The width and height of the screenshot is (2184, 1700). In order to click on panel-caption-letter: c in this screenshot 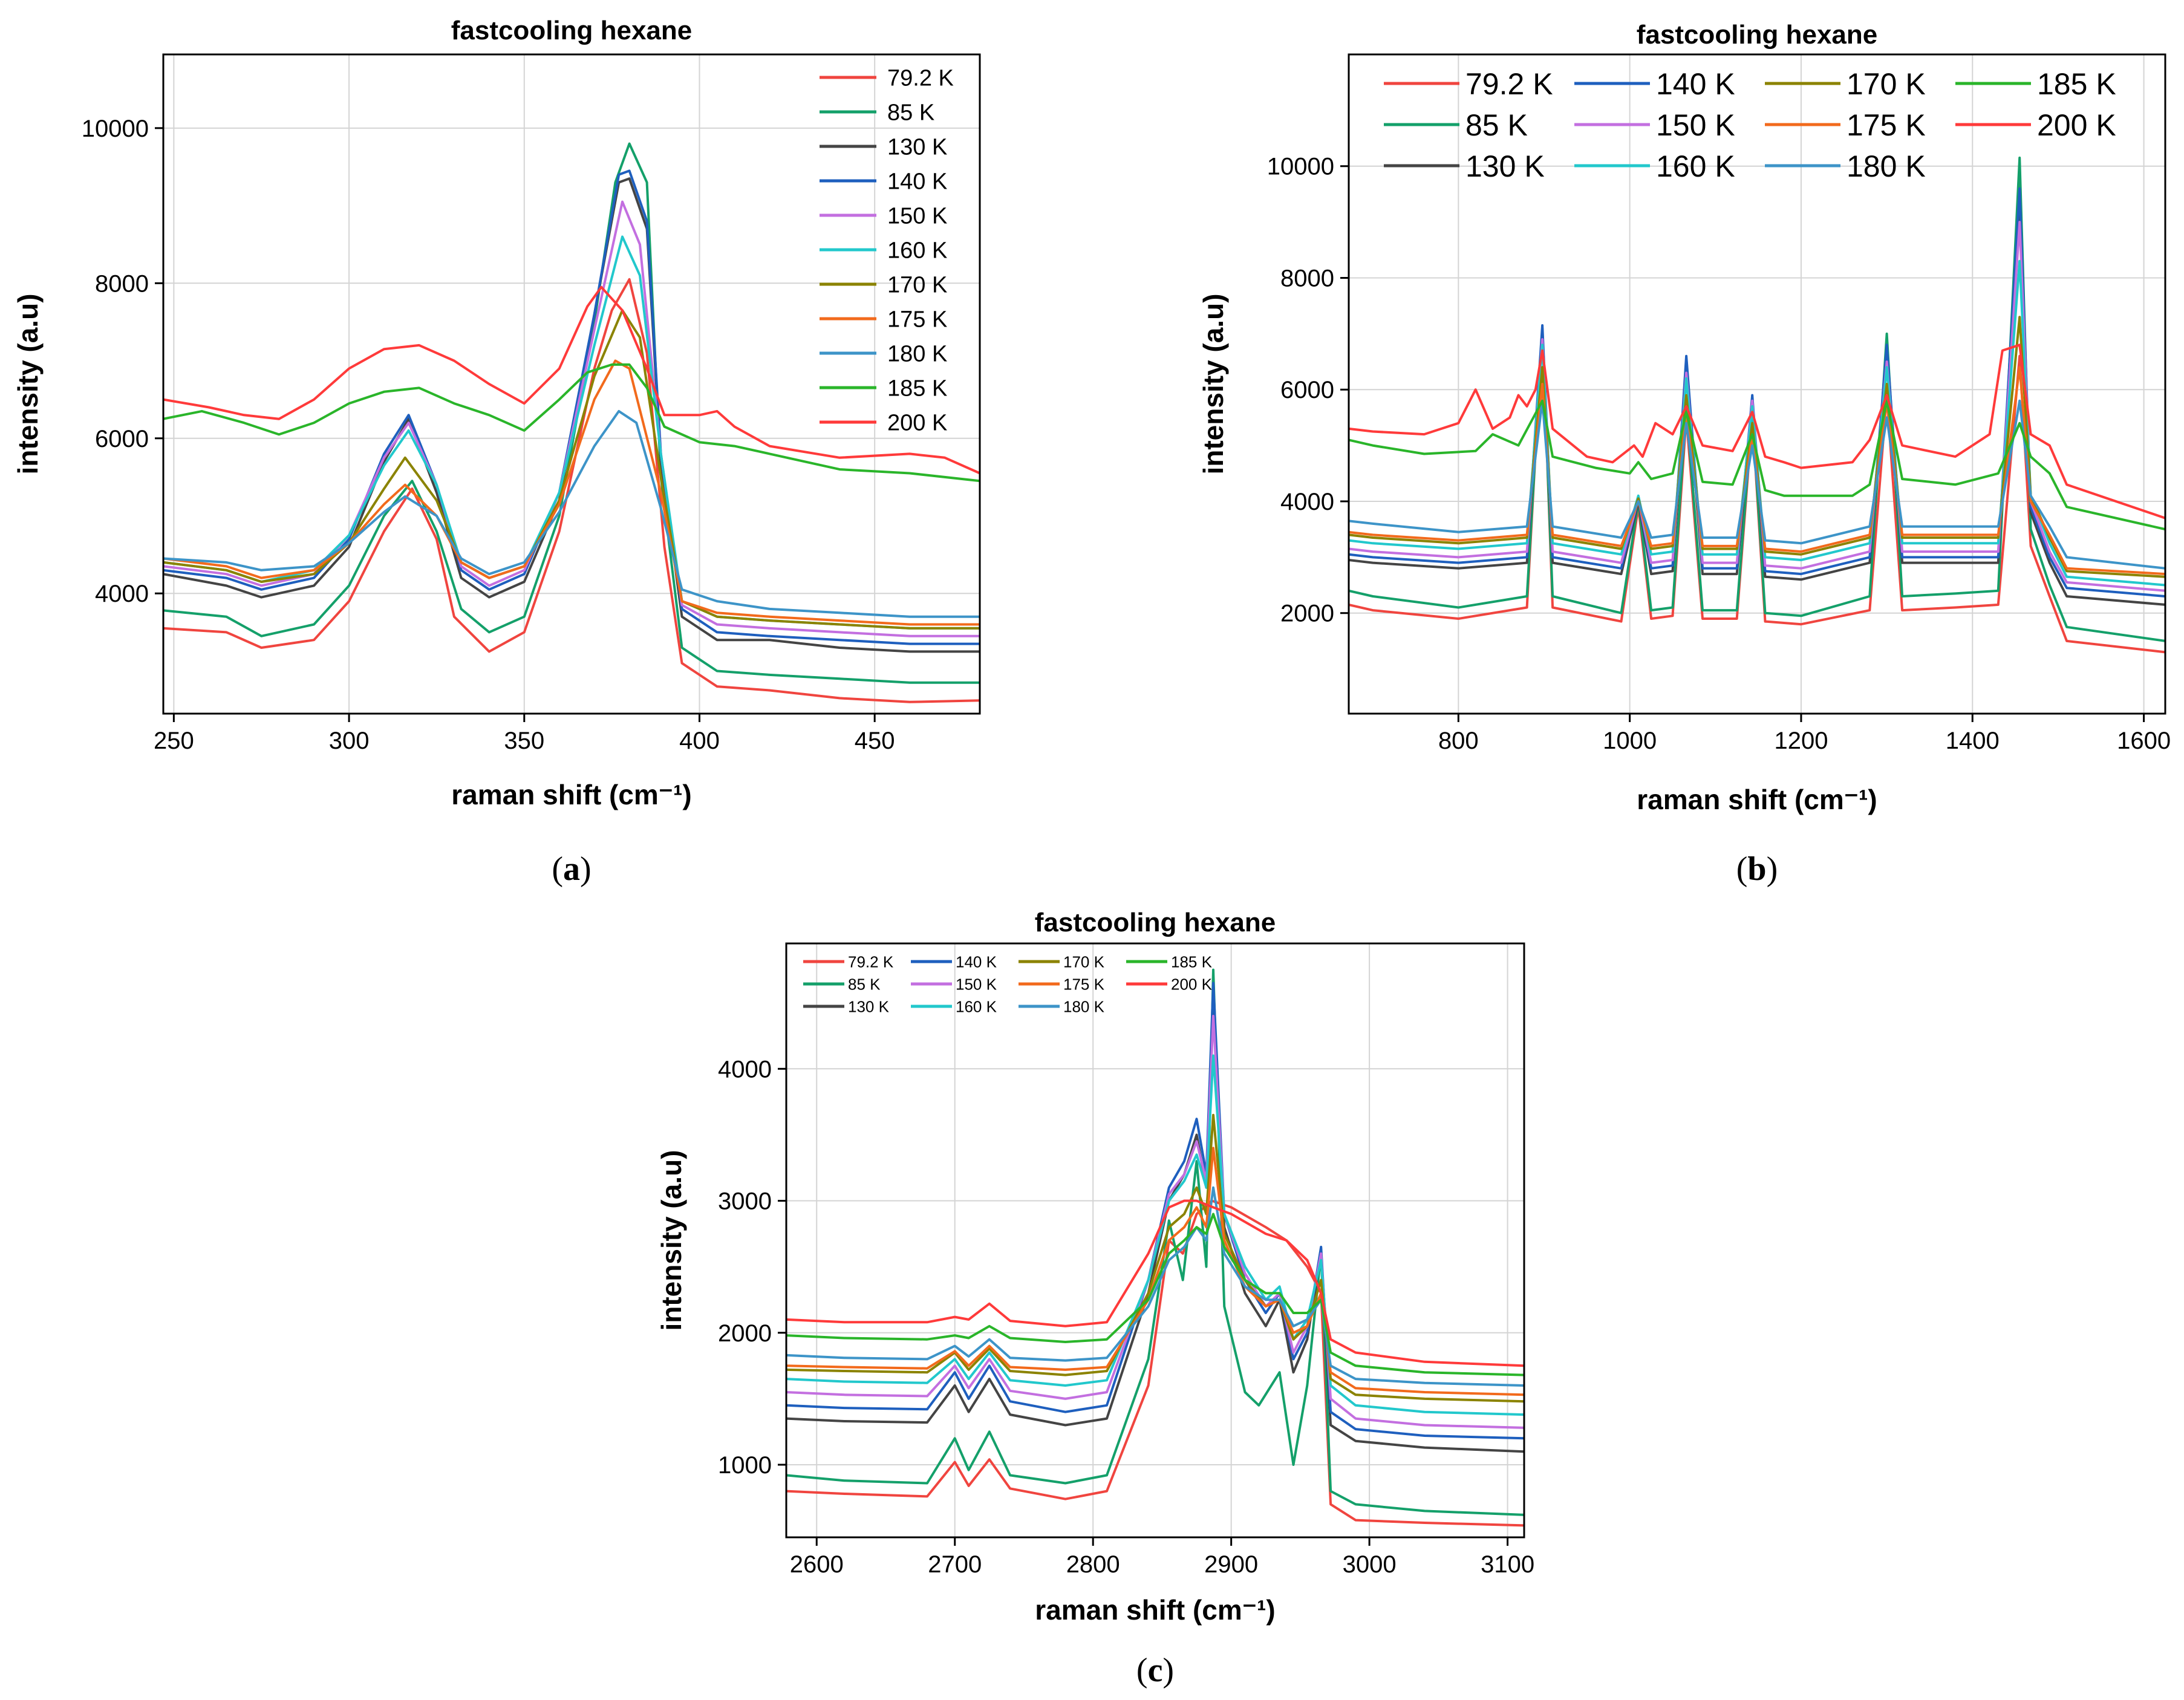, I will do `click(1155, 1670)`.